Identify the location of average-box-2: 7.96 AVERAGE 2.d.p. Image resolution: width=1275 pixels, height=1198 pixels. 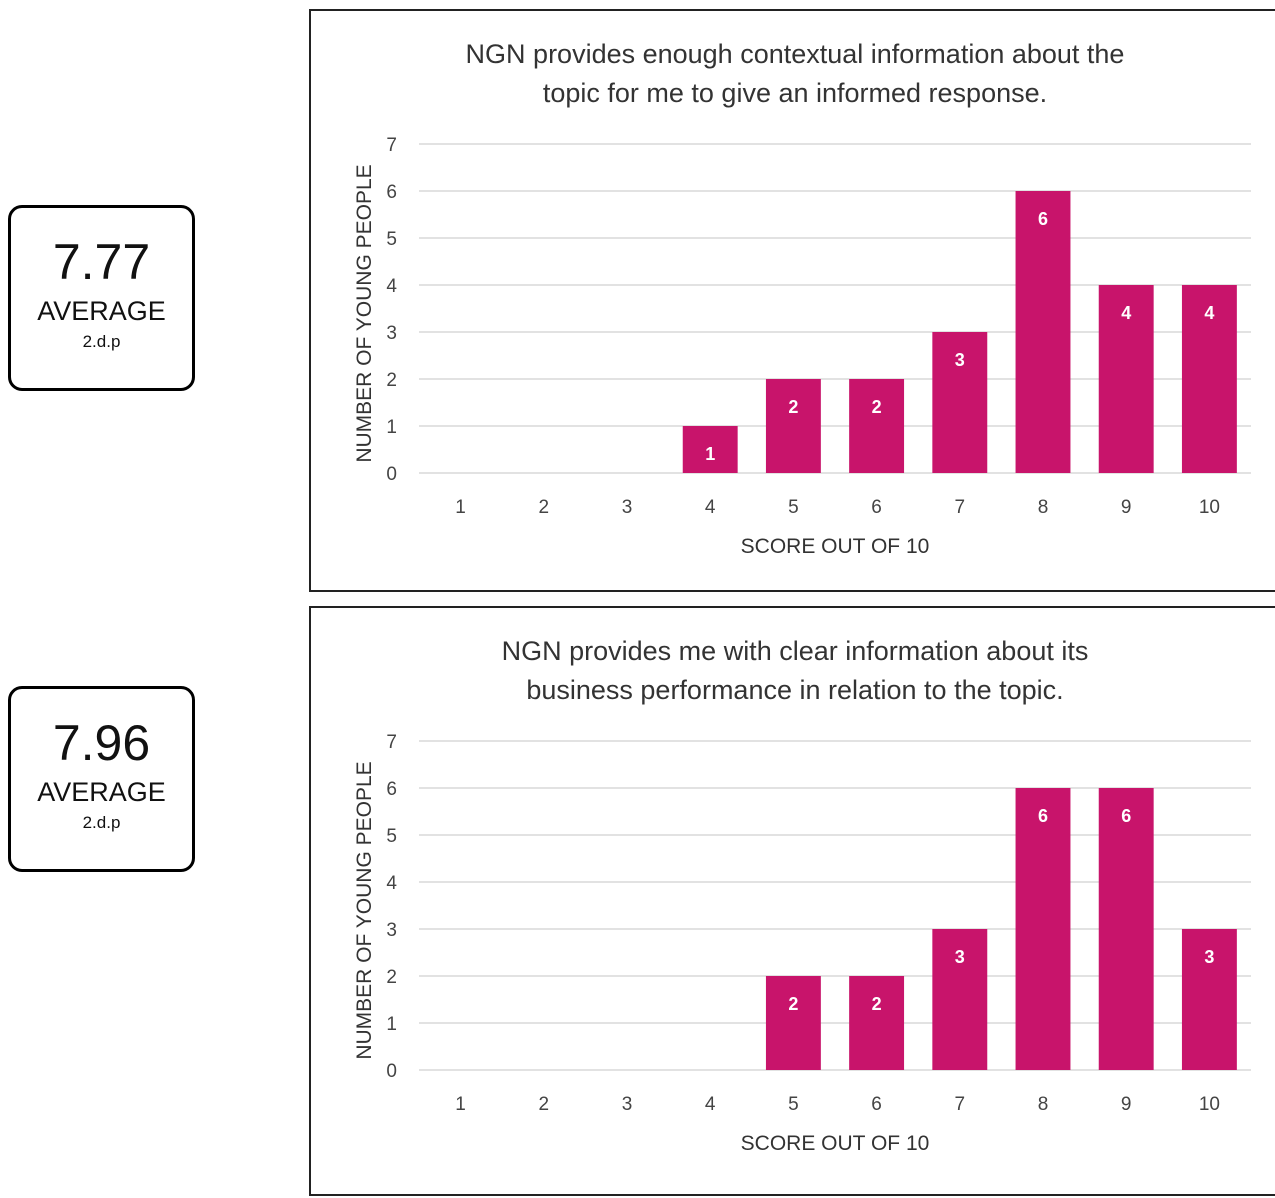
(101, 779).